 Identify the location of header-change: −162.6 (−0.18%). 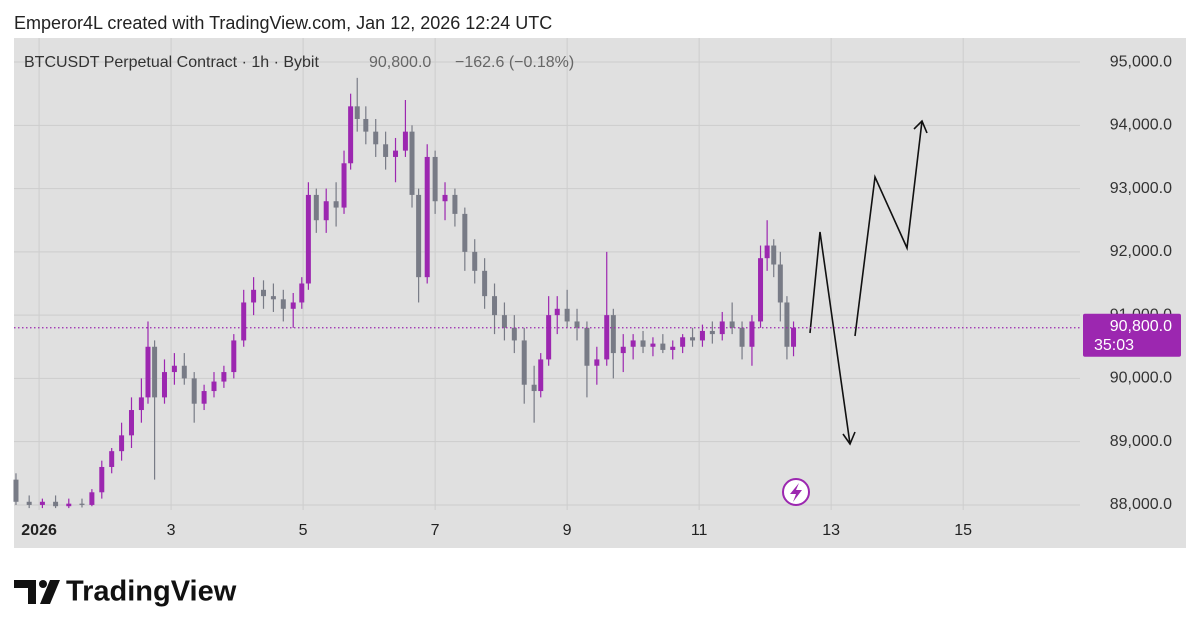
(514, 62).